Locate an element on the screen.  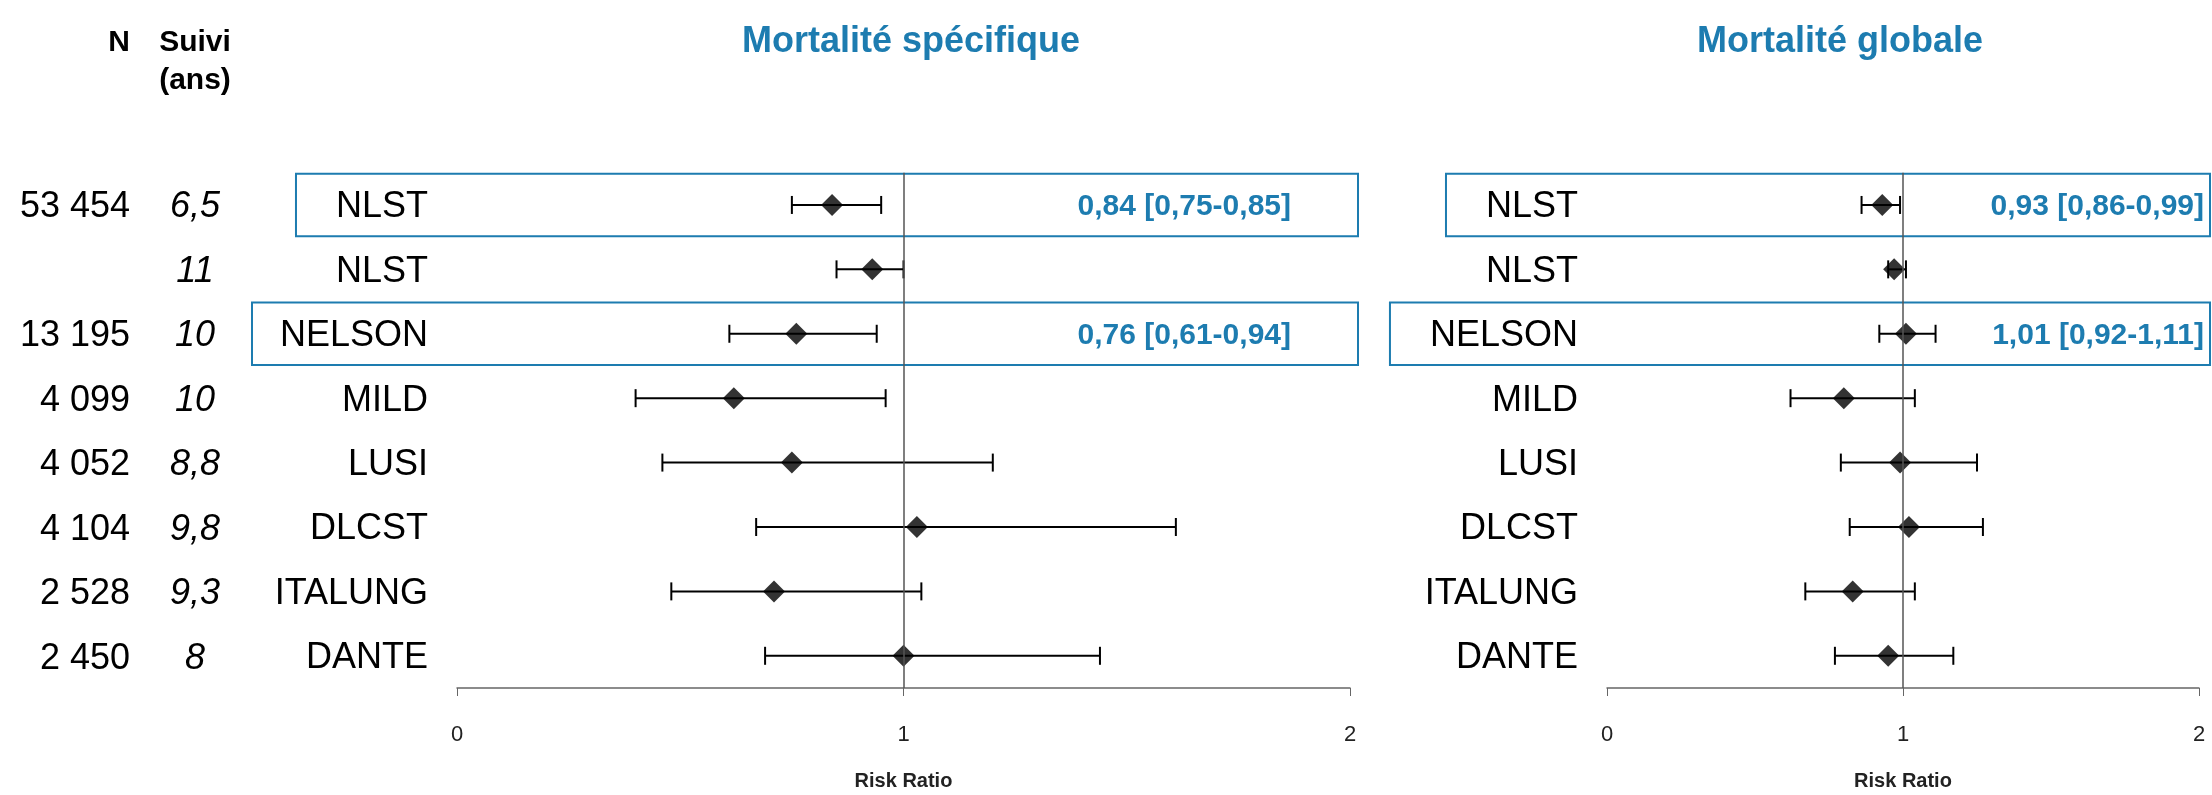
chart-title: Mortalité spécifique is located at coordinates (911, 39).